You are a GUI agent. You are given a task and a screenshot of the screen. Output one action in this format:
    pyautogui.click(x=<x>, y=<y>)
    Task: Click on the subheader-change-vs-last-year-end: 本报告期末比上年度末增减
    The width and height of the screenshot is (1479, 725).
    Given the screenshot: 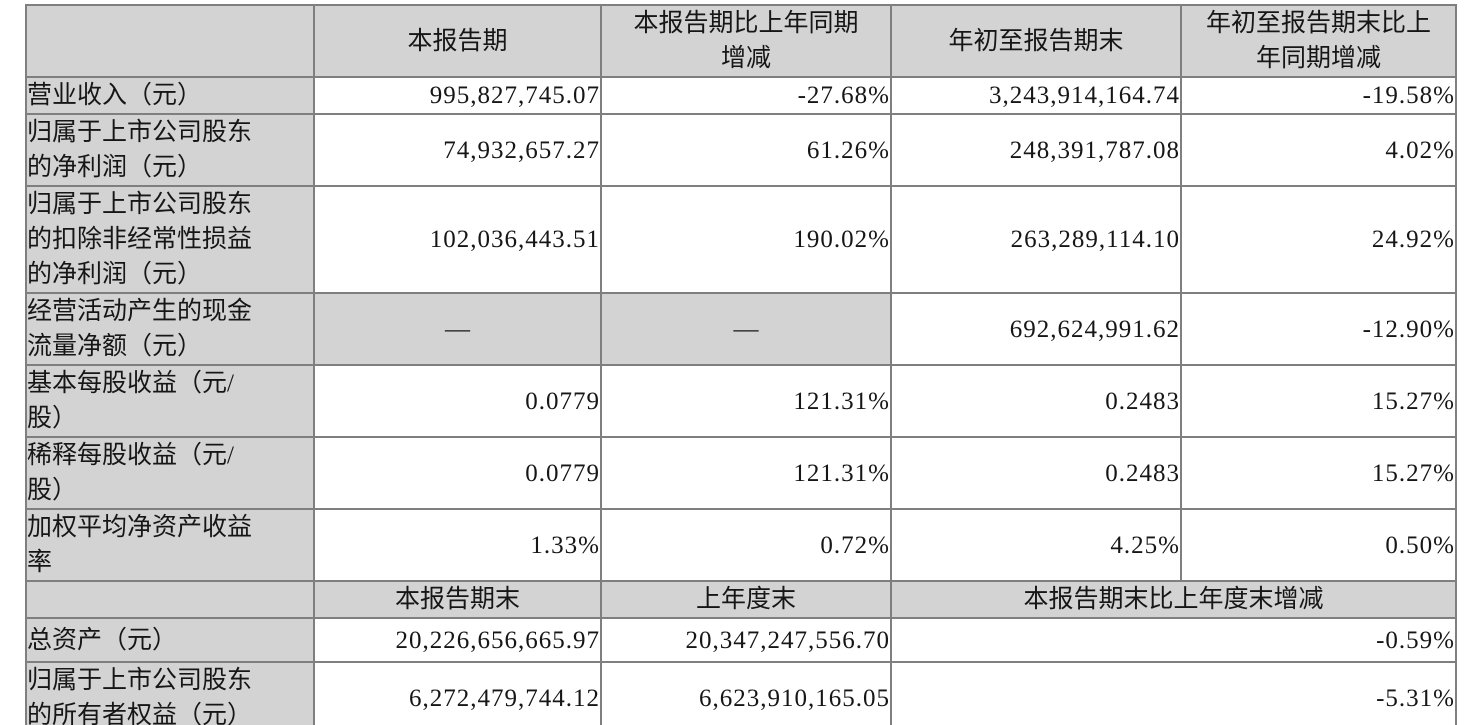 What is the action you would take?
    pyautogui.click(x=1173, y=599)
    